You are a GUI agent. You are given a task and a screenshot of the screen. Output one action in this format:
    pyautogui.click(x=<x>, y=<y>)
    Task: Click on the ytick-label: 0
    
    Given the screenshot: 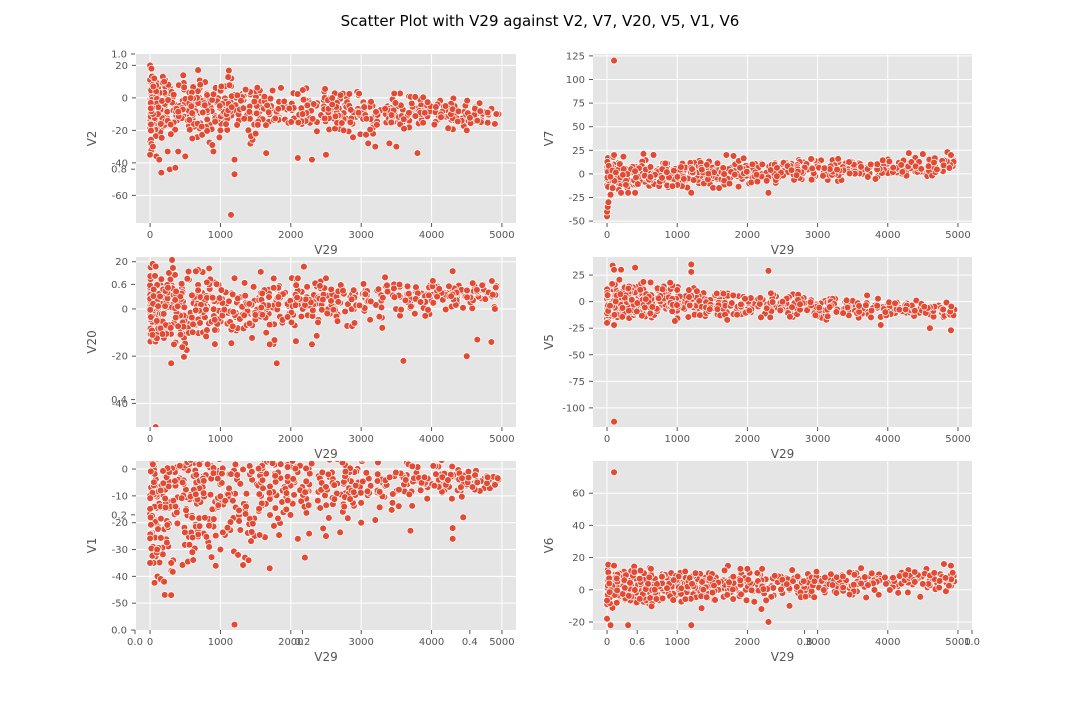 What is the action you would take?
    pyautogui.click(x=582, y=302)
    